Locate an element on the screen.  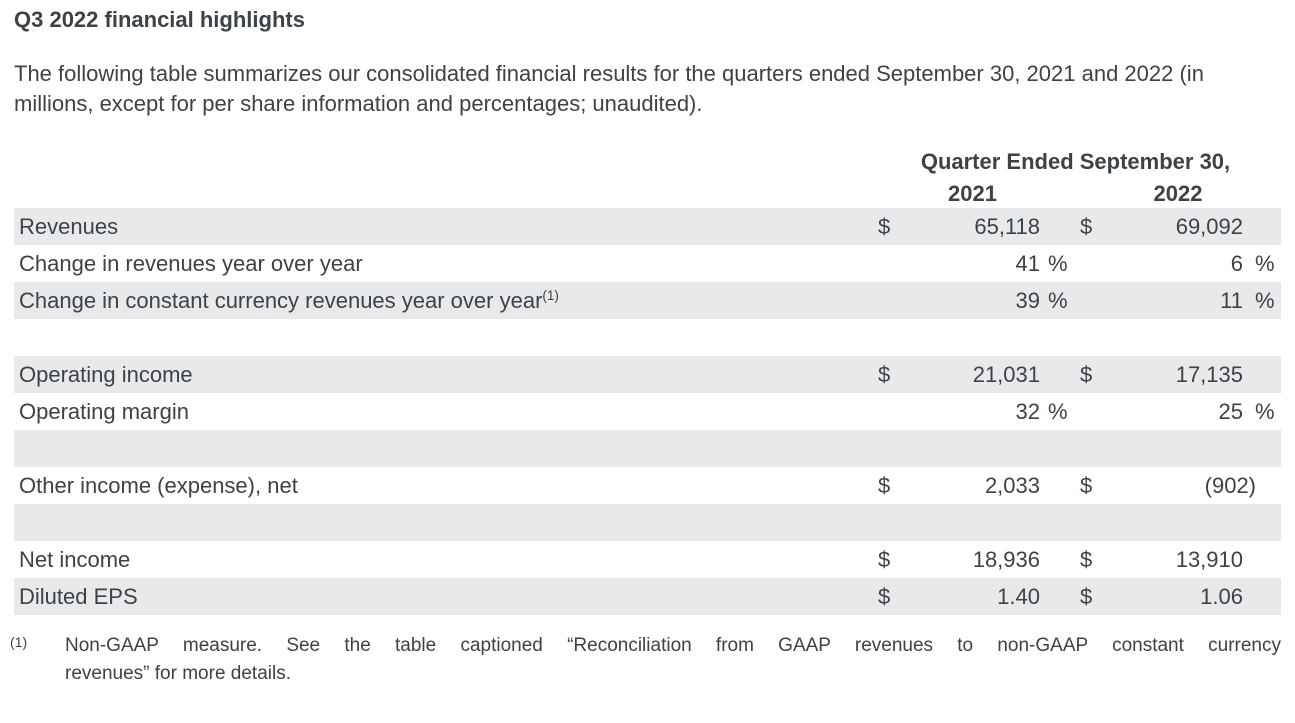
value-2021: 39 is located at coordinates (1027, 300).